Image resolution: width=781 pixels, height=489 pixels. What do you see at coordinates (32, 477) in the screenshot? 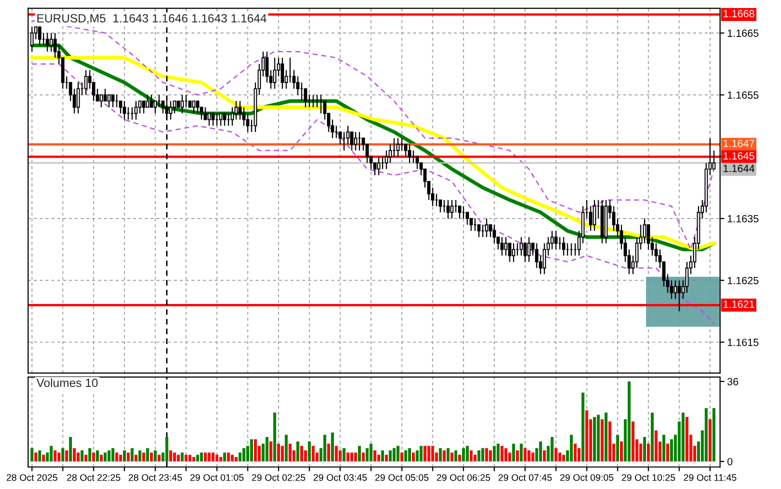
I see `x-tick-label: 28 Oct 2025` at bounding box center [32, 477].